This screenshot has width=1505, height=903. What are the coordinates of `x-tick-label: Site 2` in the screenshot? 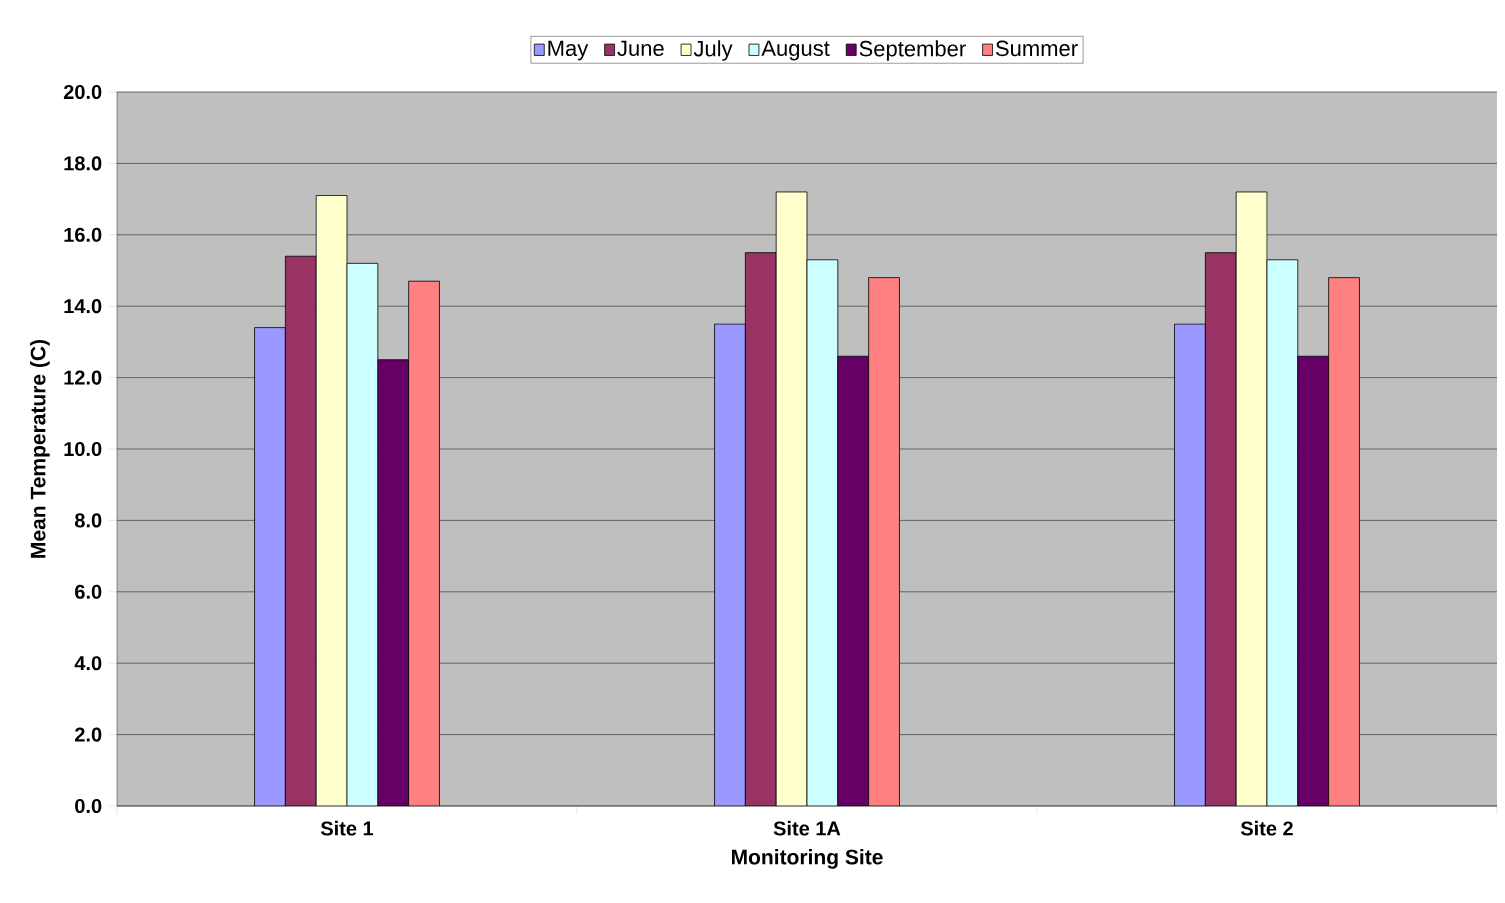 It's located at (1266, 828).